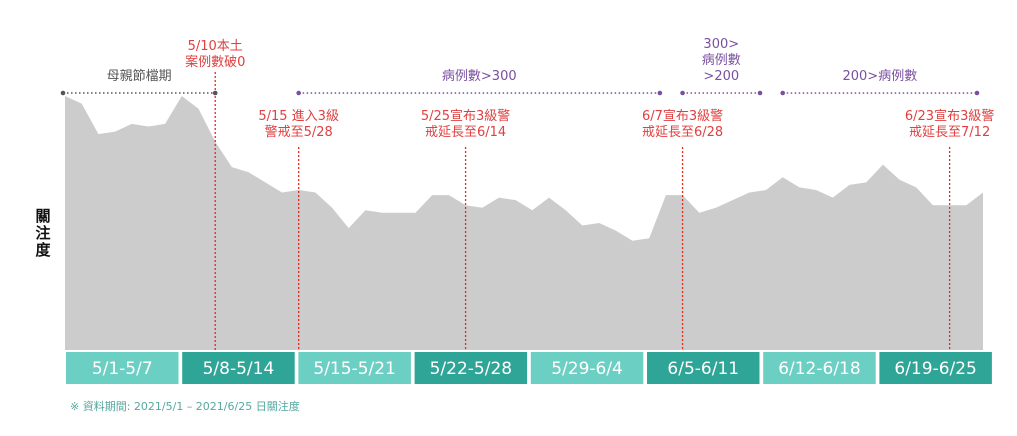 This screenshot has height=436, width=1017. Describe the element at coordinates (682, 116) in the screenshot. I see `event-label: 6/7宣布3級警` at that location.